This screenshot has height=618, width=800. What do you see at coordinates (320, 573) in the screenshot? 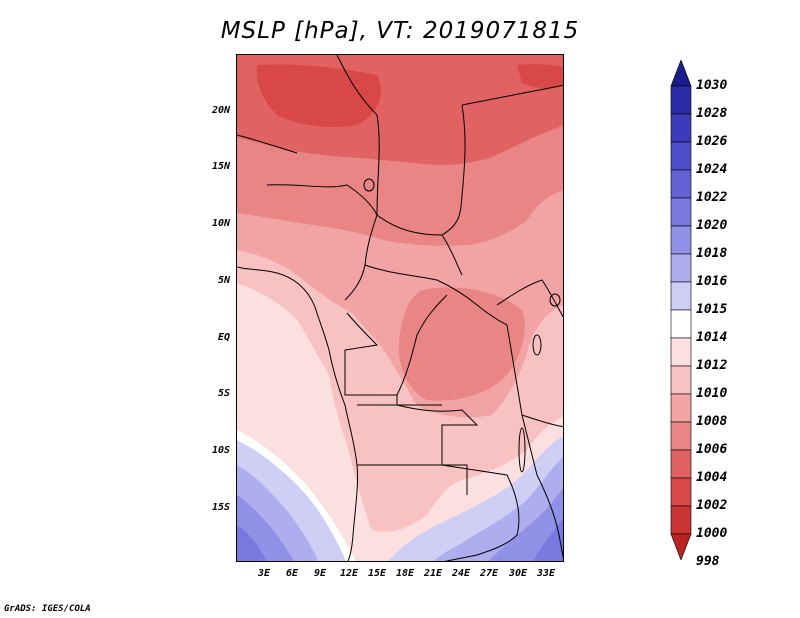
I see `lon-label-9e: 9E` at bounding box center [320, 573].